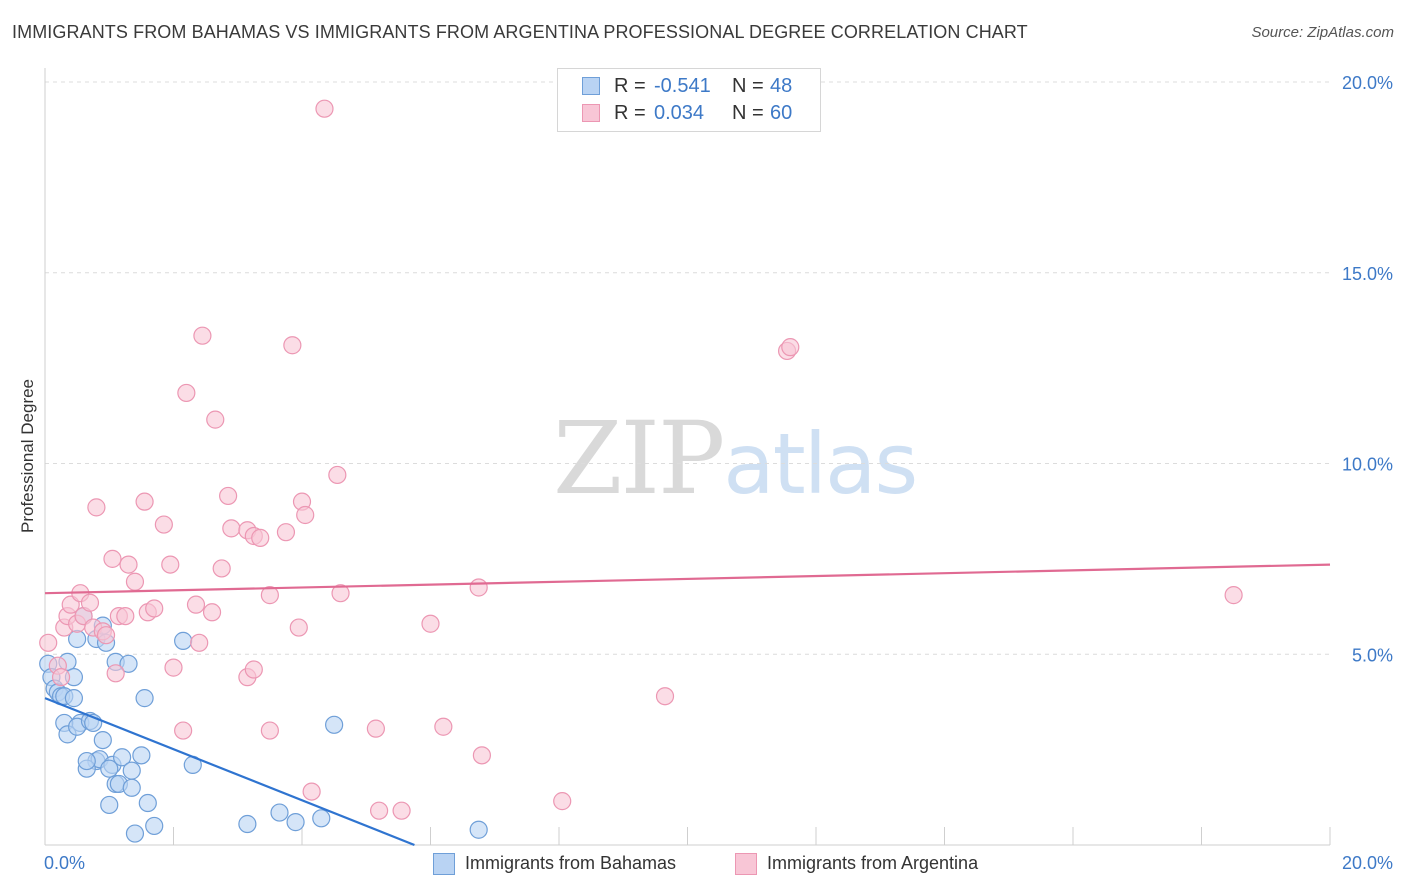  What do you see at coordinates (781, 113) in the screenshot?
I see `n-value: 60` at bounding box center [781, 113].